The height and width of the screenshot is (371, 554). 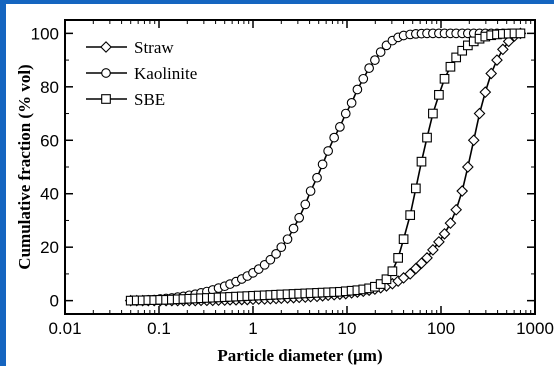 What do you see at coordinates (159, 328) in the screenshot?
I see `x-tick-label: 0.1` at bounding box center [159, 328].